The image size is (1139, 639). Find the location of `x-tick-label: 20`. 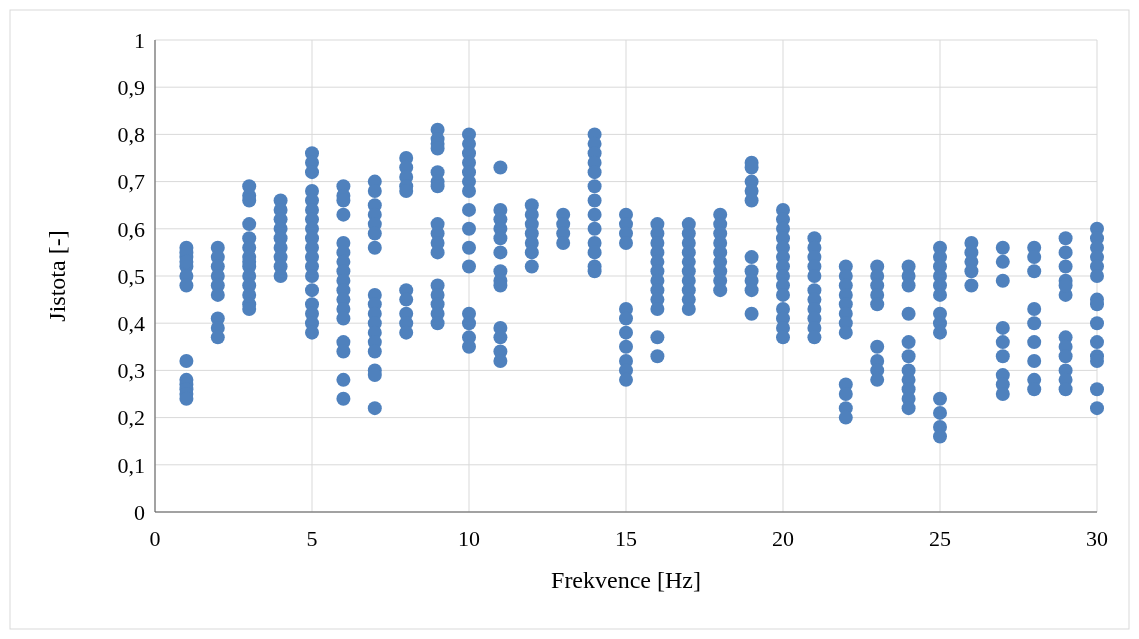

x-tick-label: 20 is located at coordinates (783, 538).